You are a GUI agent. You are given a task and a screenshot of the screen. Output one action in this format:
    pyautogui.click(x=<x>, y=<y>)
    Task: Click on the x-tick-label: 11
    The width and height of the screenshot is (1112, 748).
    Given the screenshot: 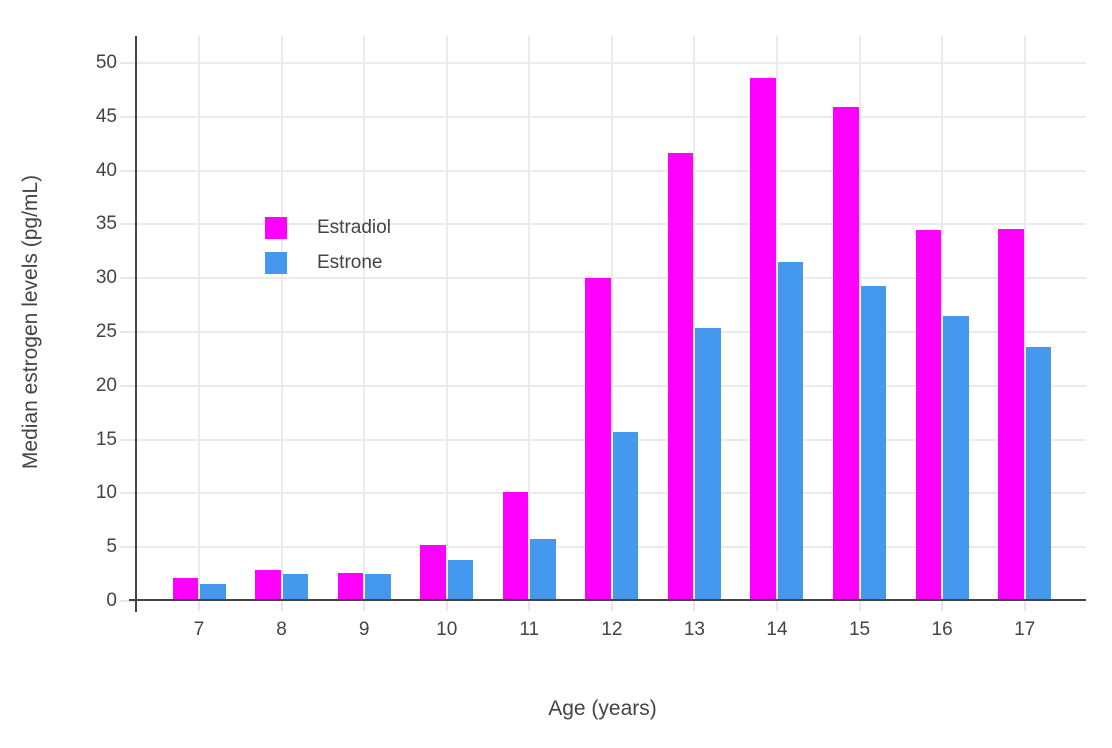 What is the action you would take?
    pyautogui.click(x=529, y=629)
    